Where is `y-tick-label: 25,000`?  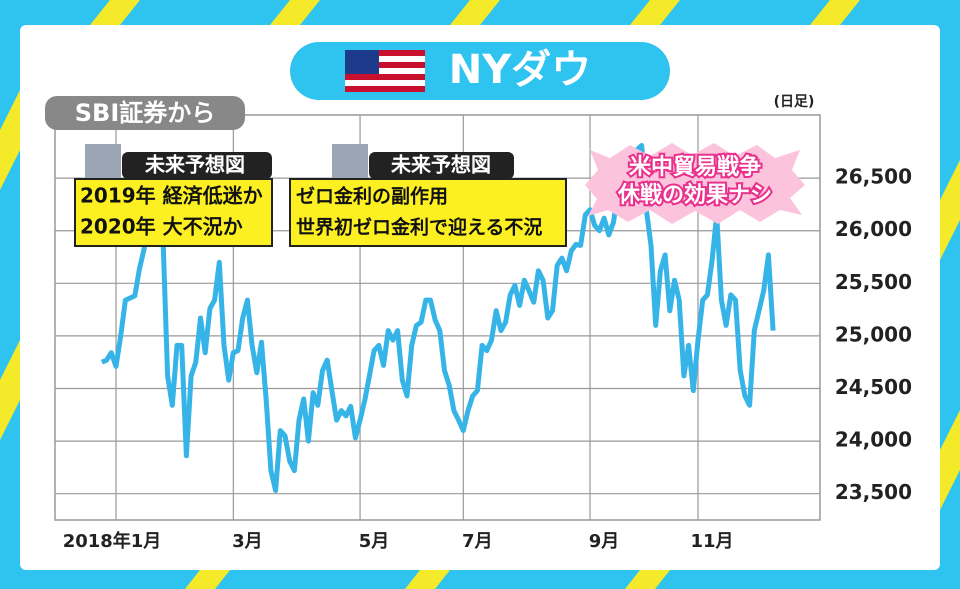
y-tick-label: 25,000 is located at coordinates (873, 334).